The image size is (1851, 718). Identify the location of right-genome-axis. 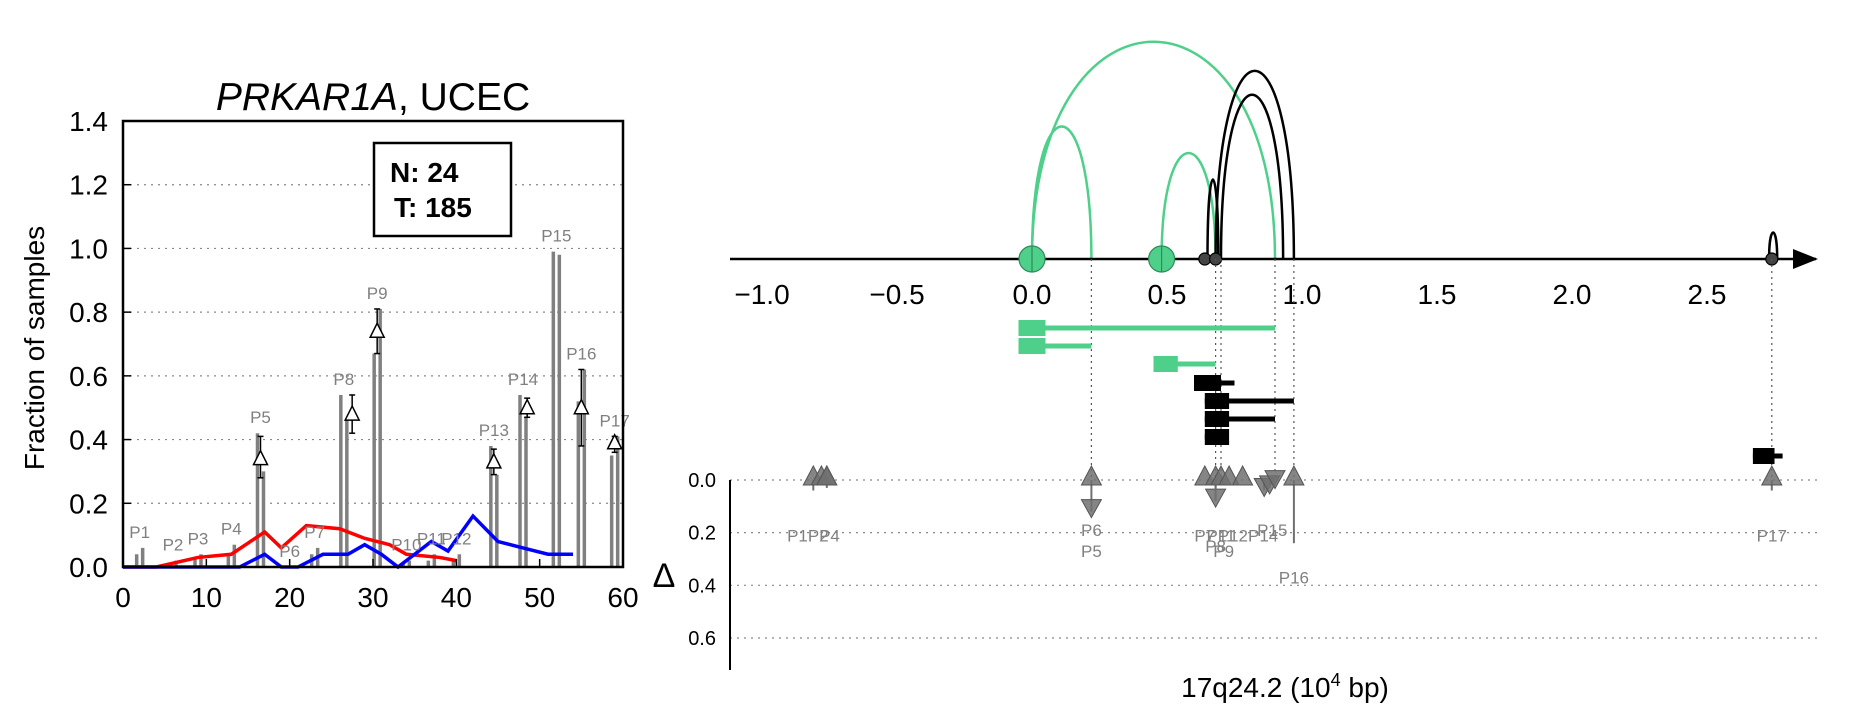
(1274, 259).